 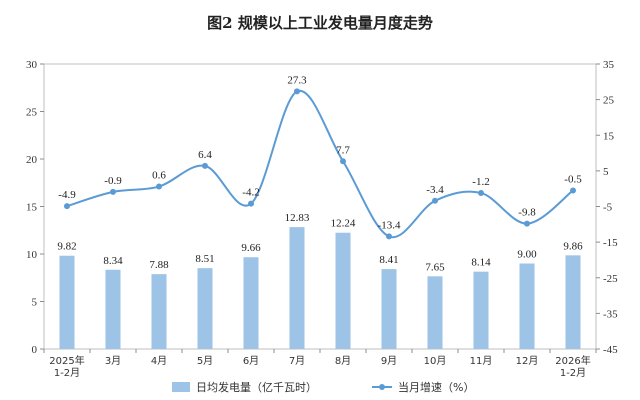 I want to click on x-axis-category-label: 2025年 1-2月, so click(x=66, y=366).